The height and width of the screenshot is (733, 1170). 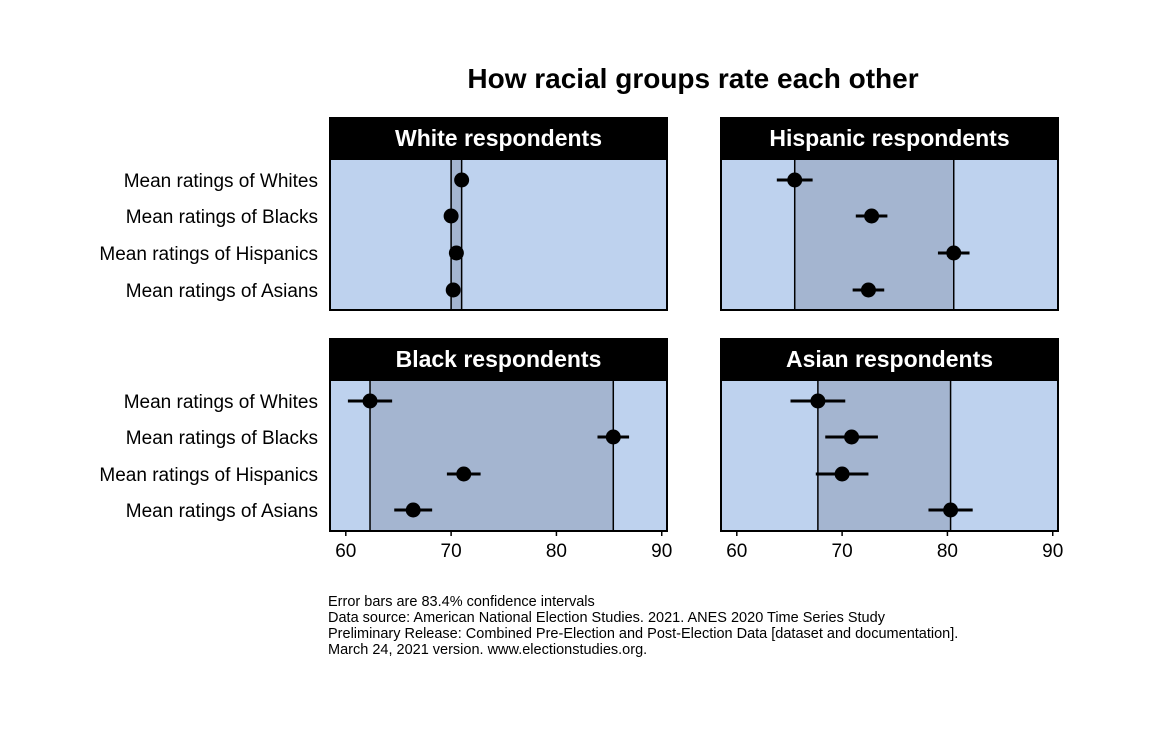 I want to click on panel-title: Hispanic respondents, so click(x=889, y=138).